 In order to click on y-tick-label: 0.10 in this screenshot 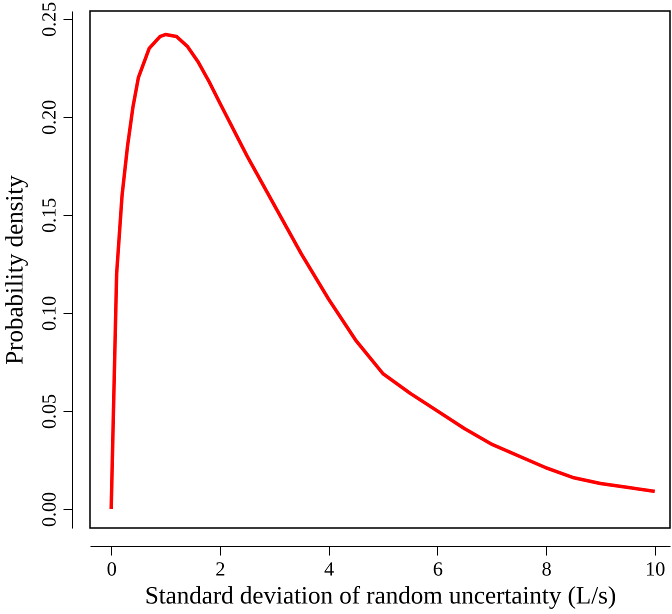, I will do `click(49, 313)`.